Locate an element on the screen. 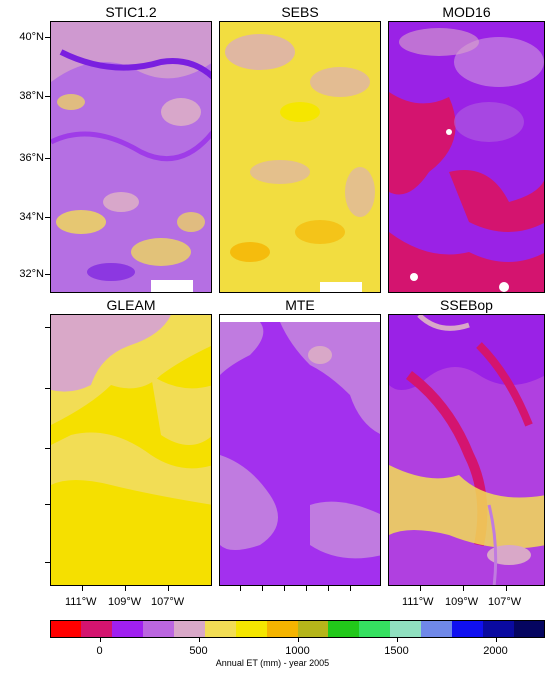 Image resolution: width=545 pixels, height=675 pixels. map-panel-mod16 is located at coordinates (466, 157).